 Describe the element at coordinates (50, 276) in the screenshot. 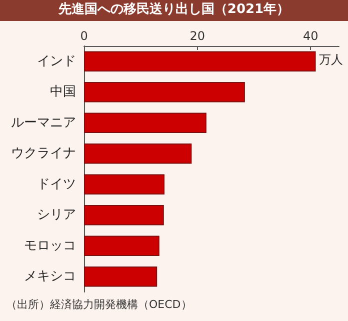

I see `y-tick-label: メキシコ` at that location.